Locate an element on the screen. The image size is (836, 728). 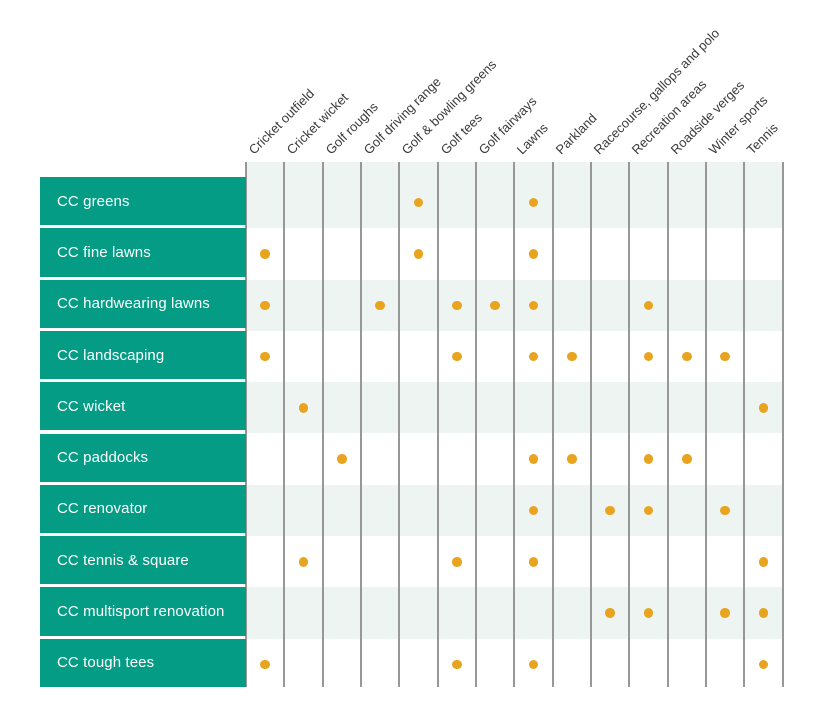
row-label: CC fine lawns is located at coordinates (143, 252).